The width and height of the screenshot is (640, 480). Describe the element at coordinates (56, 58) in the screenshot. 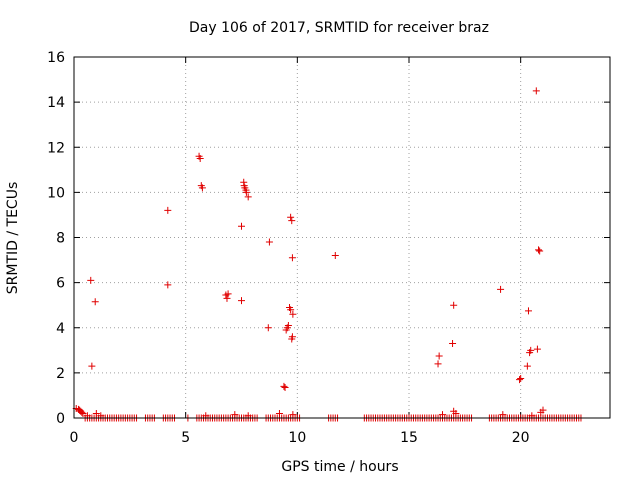

I see `y-tick-label: 16` at that location.